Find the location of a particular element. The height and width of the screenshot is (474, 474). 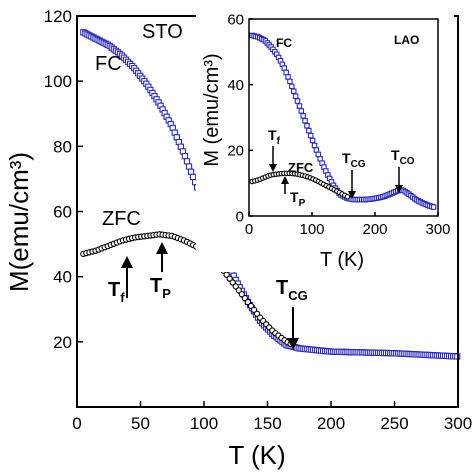

inset-tp-annotation: TP is located at coordinates (293, 192).